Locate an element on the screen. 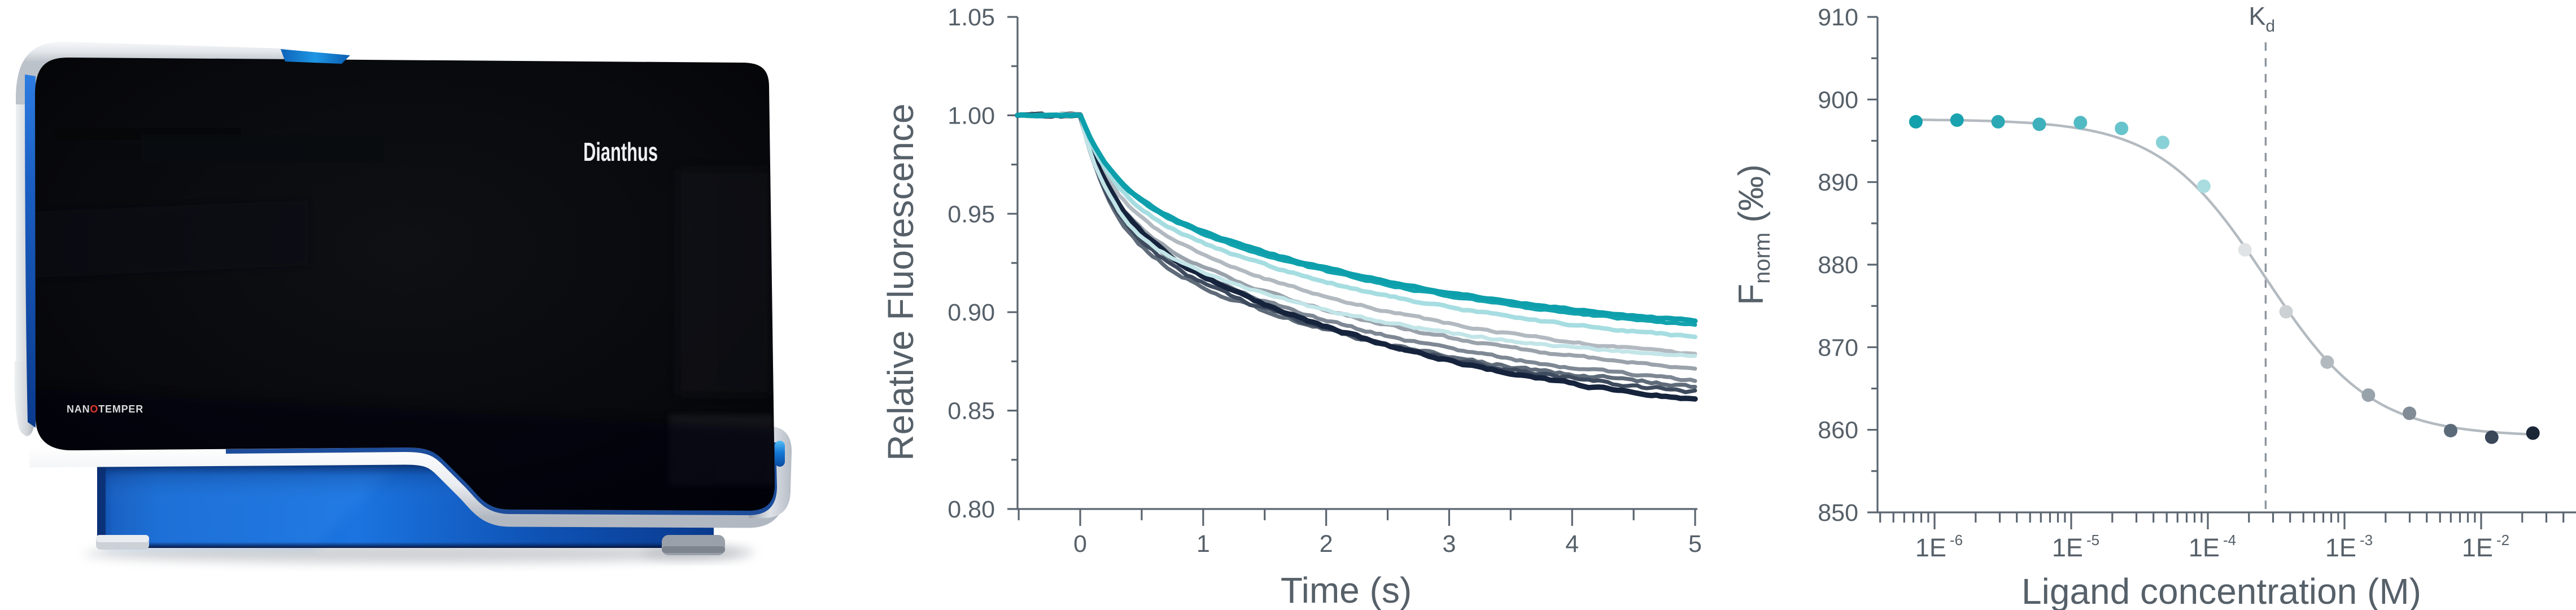  svg-text: 0.95 is located at coordinates (971, 215).